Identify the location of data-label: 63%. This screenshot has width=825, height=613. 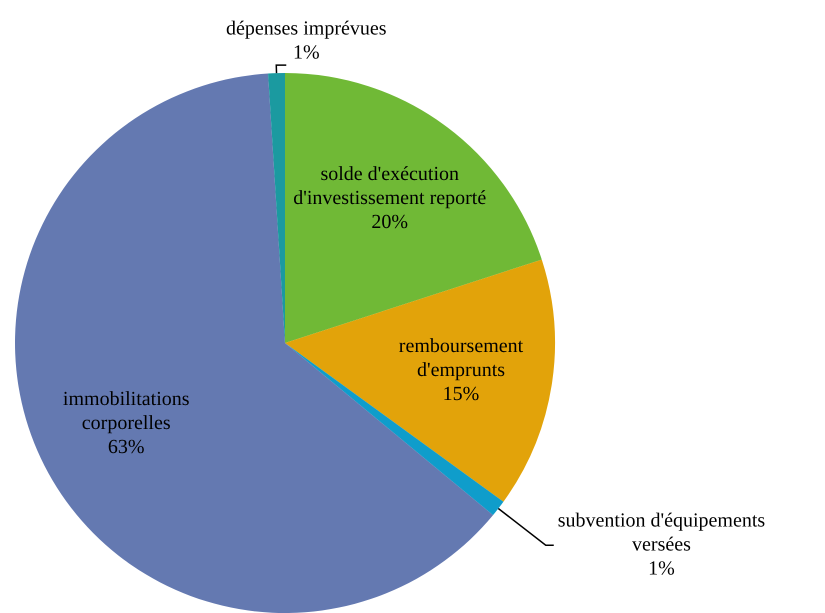
(126, 447).